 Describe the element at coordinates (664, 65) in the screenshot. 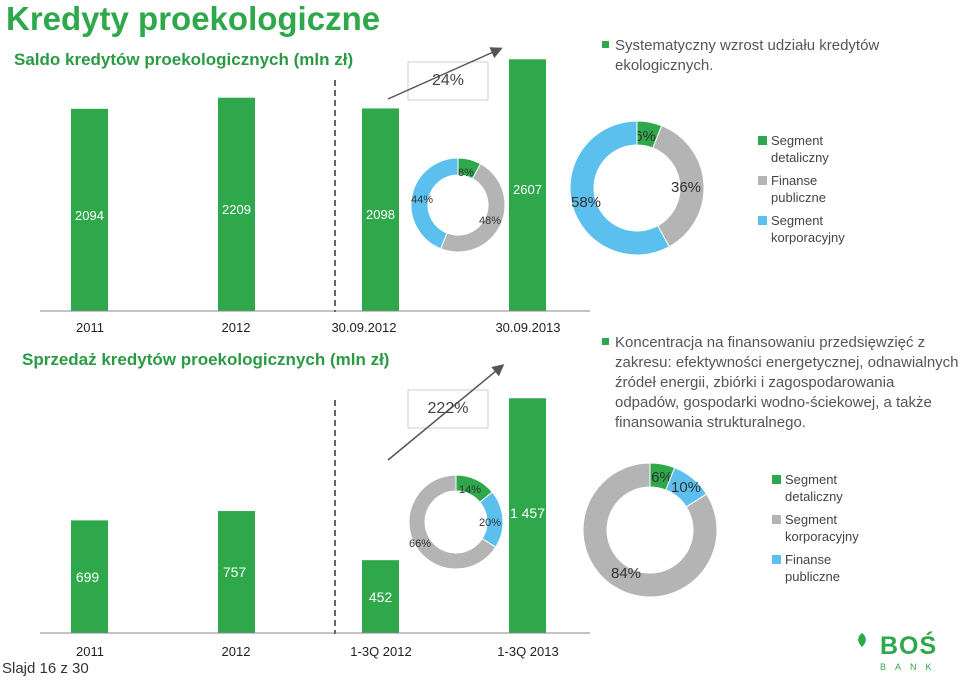

I see `top-bullet-line: ekologicznych.` at that location.